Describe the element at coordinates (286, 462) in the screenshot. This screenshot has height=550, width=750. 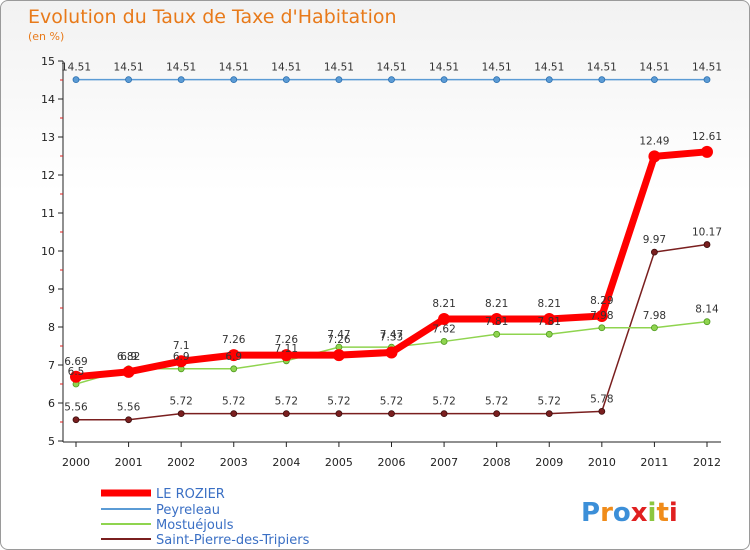
I see `x-tick-label: 2004` at that location.